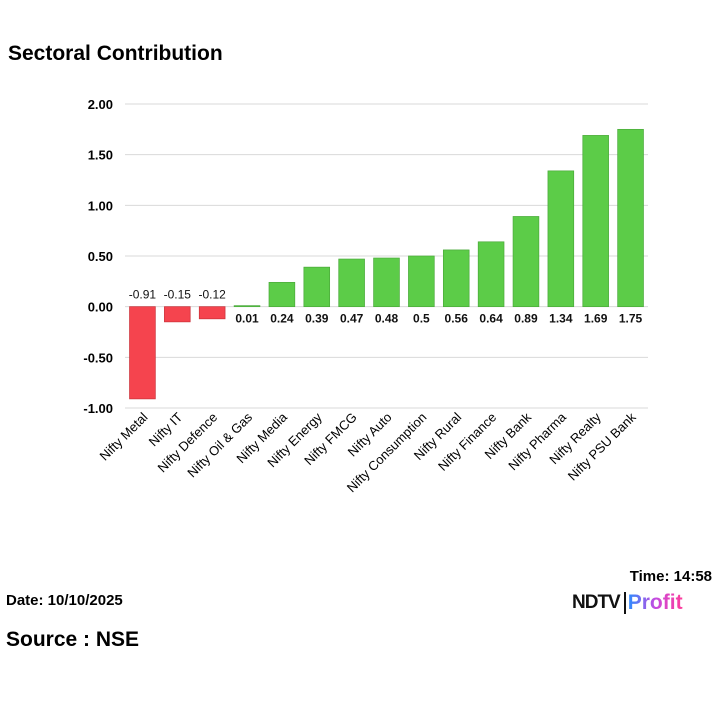 The image size is (720, 720). Describe the element at coordinates (100, 104) in the screenshot. I see `y-tick-label: 2.00` at that location.